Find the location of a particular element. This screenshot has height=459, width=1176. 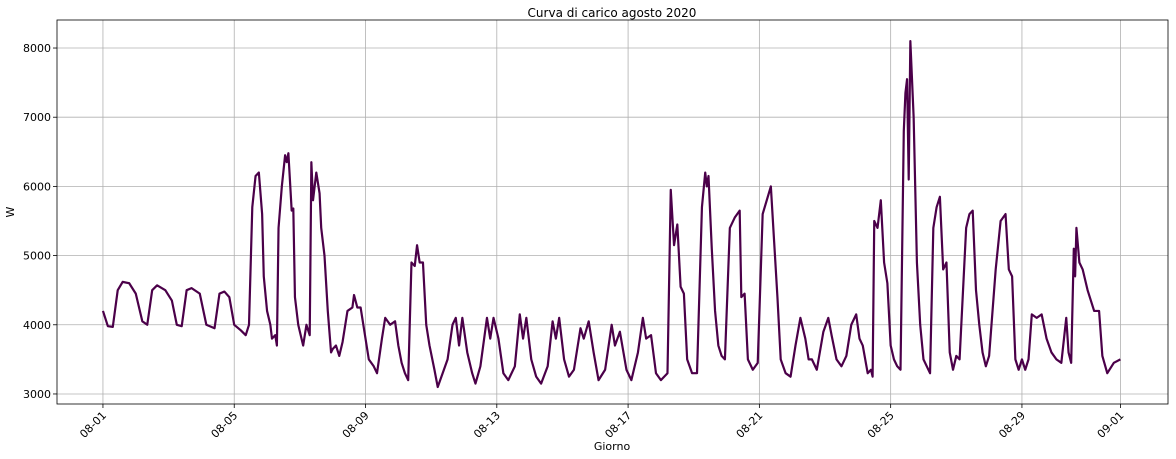

y-tick-label: 5000 is located at coordinates (37, 256).